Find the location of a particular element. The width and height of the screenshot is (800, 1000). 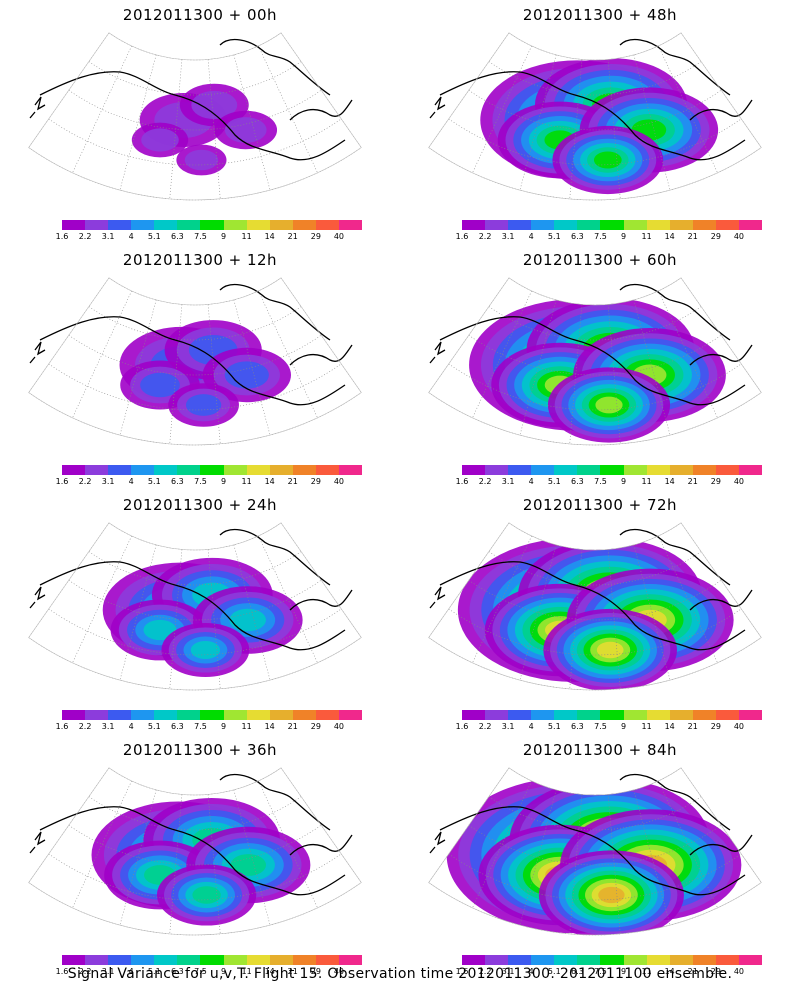

colorbar-tick-label: 7.5 is located at coordinates (200, 726).